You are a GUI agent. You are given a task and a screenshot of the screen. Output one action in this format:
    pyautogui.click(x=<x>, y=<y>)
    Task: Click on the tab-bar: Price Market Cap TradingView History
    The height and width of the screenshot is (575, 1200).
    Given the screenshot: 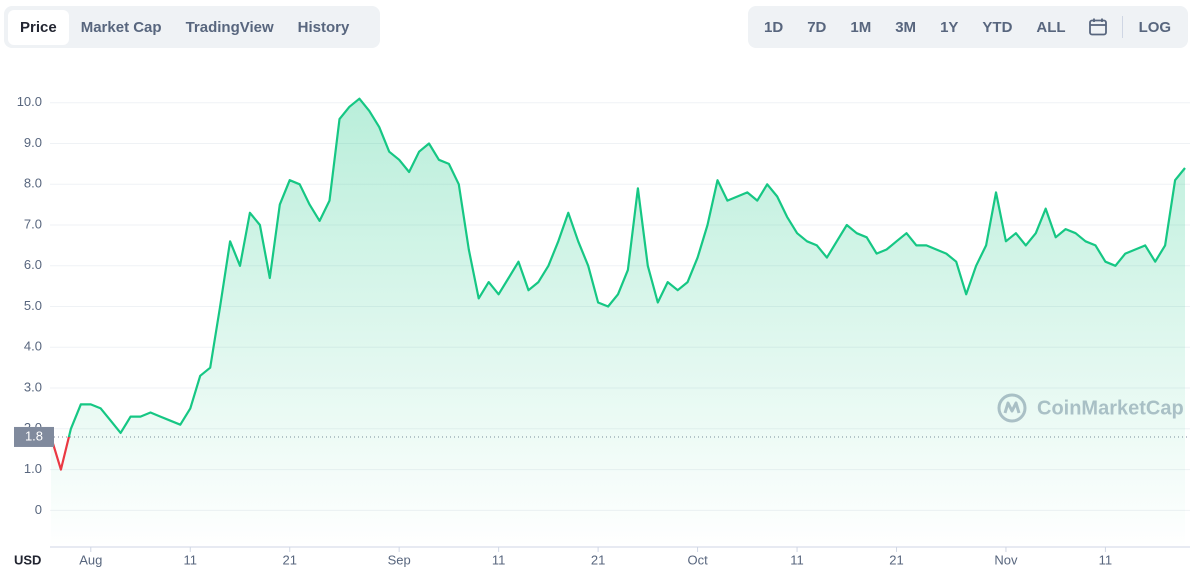 What is the action you would take?
    pyautogui.click(x=192, y=27)
    